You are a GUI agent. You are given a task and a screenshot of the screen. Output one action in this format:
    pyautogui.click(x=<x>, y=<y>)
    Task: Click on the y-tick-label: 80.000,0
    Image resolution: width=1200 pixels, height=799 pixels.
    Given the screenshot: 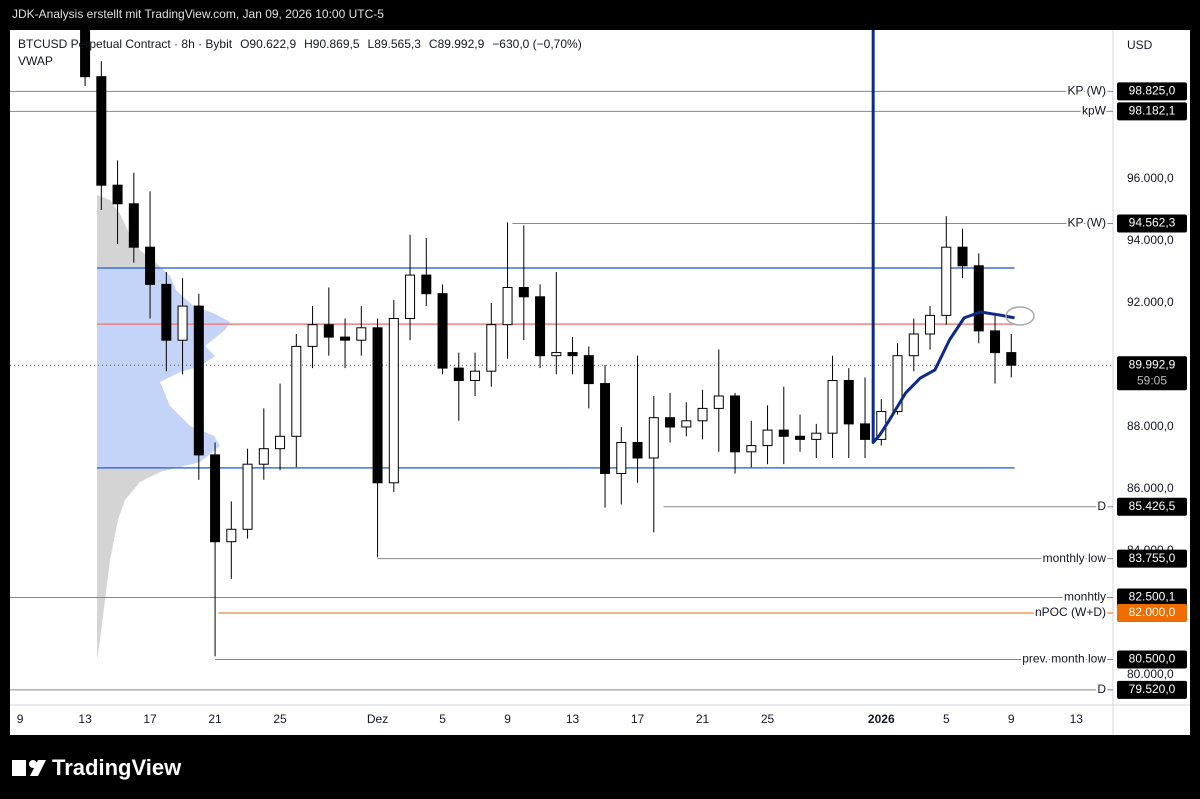 What is the action you would take?
    pyautogui.click(x=1150, y=674)
    